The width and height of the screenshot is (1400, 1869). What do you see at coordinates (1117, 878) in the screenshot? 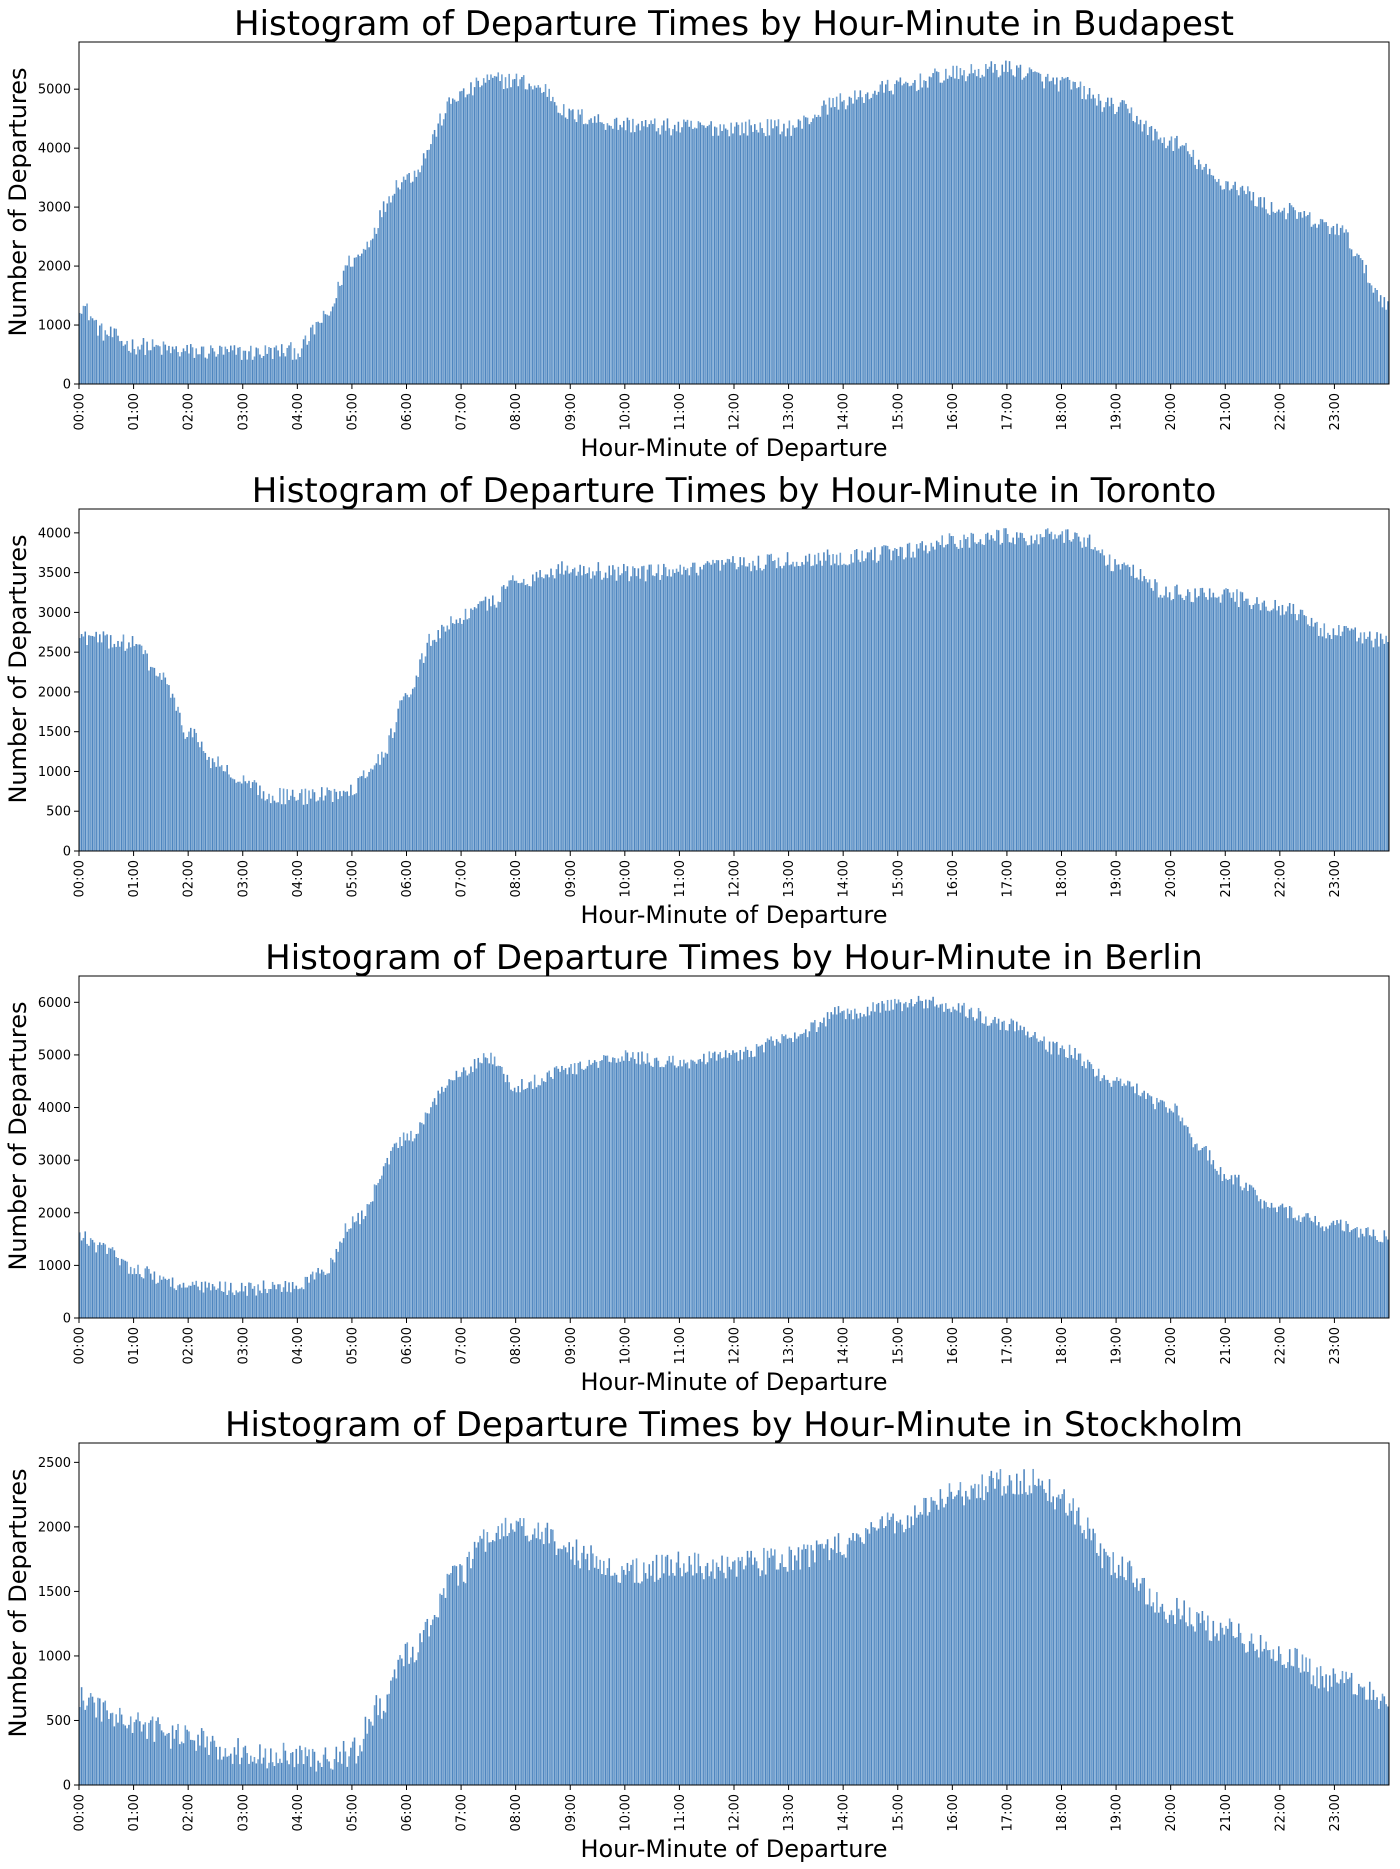
I see `x-tick-label: 19:00` at bounding box center [1117, 878].